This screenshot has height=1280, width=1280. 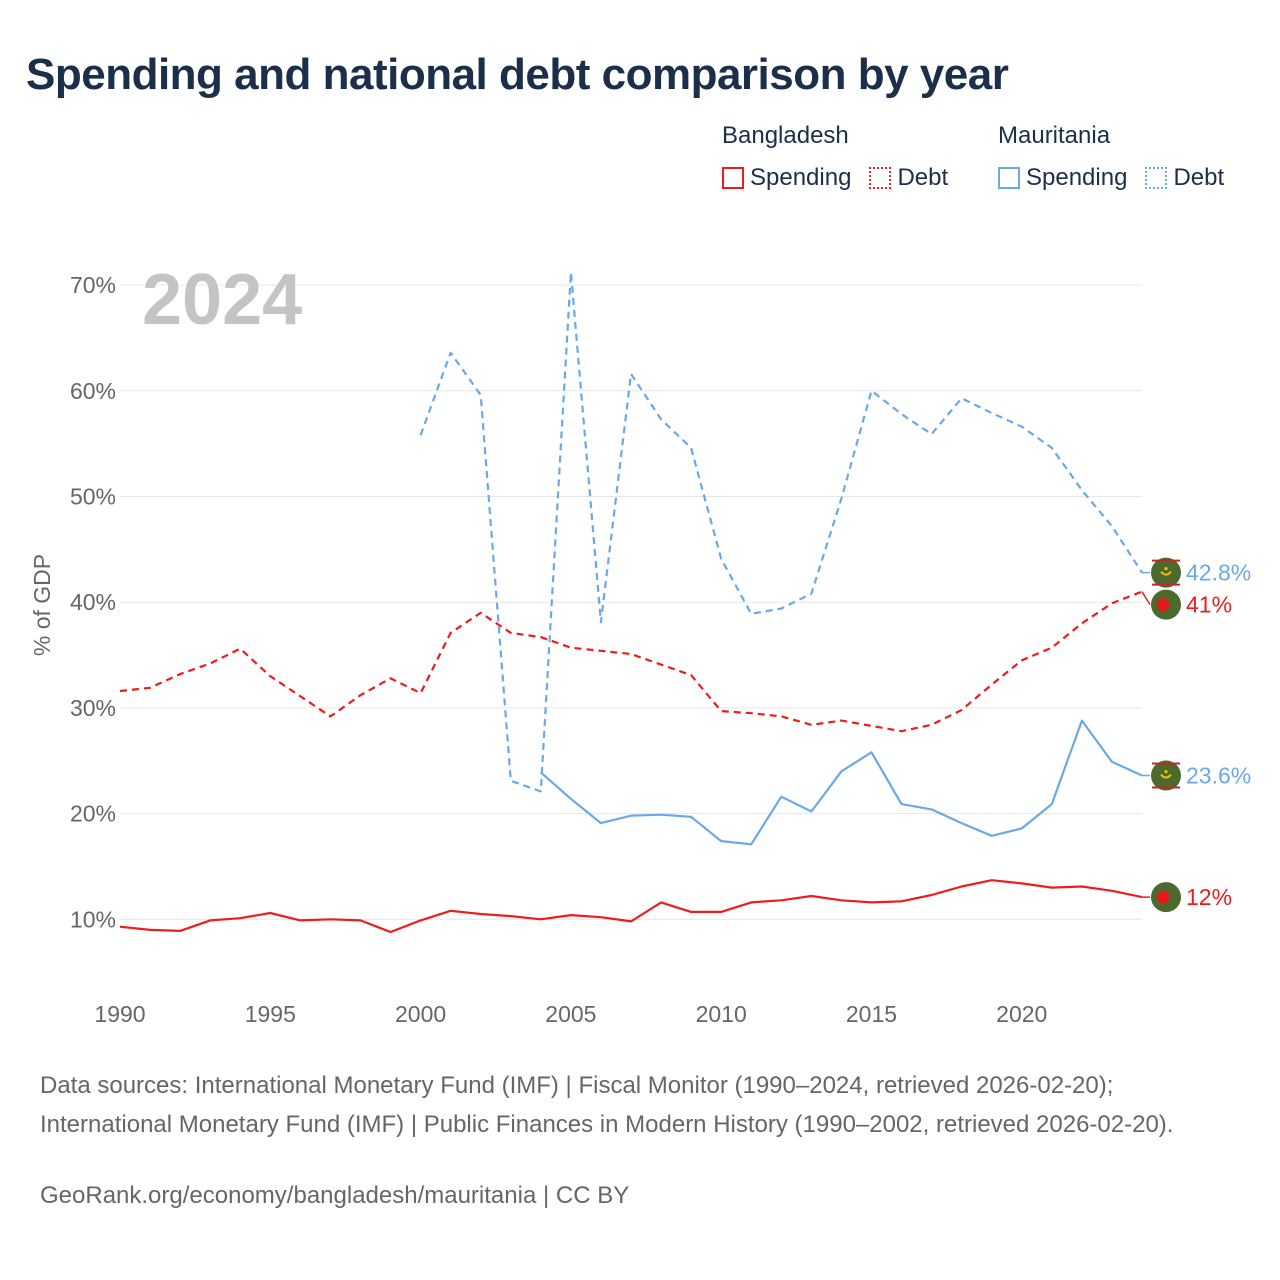 I want to click on series-line-bangladesh-debt, so click(x=631, y=661).